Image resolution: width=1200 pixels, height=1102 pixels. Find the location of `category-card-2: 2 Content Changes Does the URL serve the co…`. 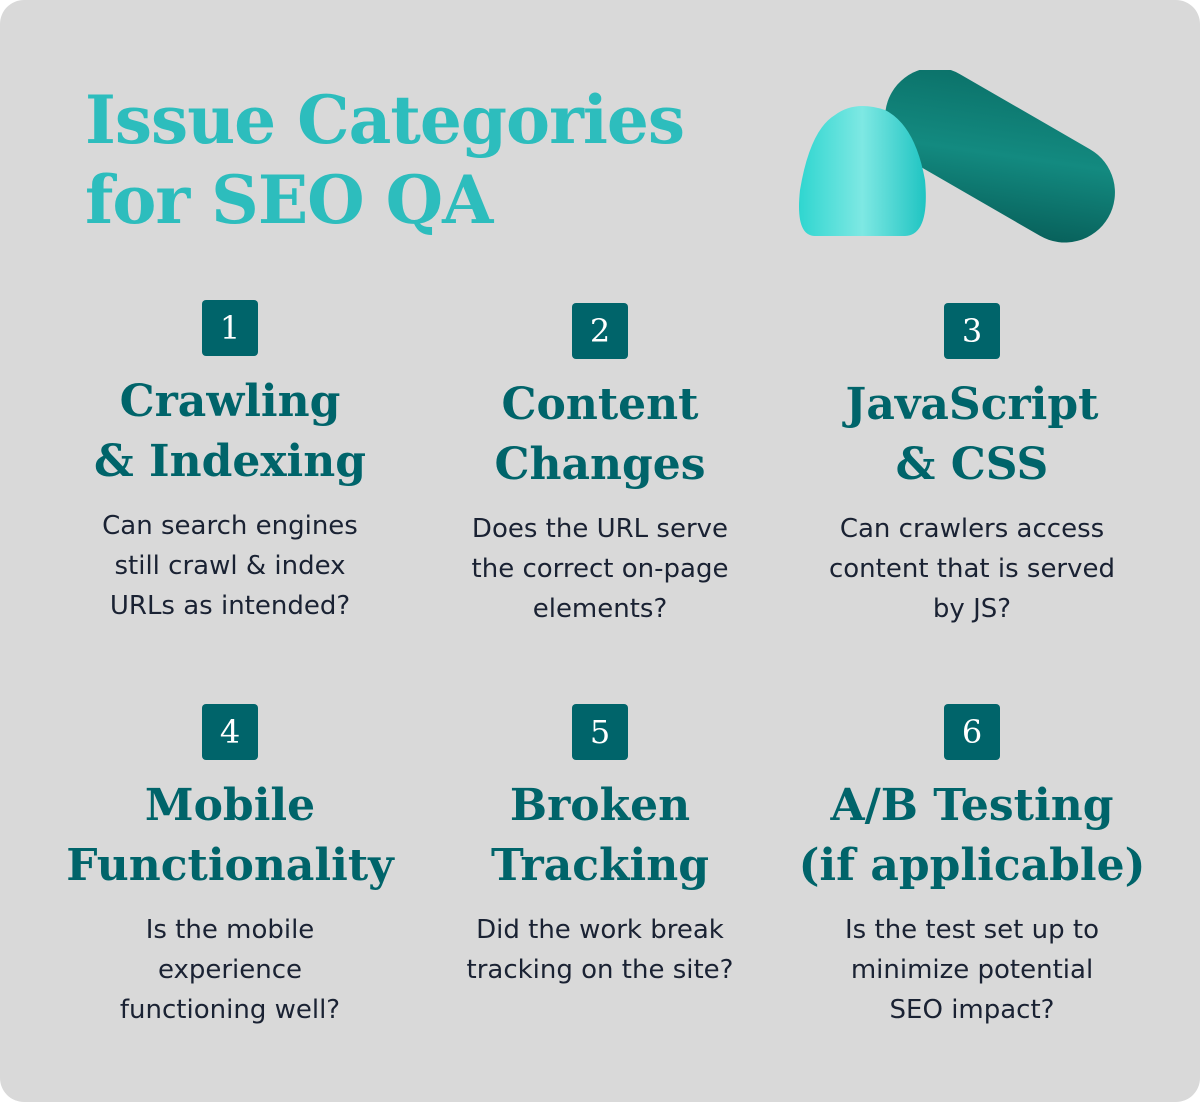

category-card-2: 2 Content Changes Does the URL serve the co… is located at coordinates (600, 466).